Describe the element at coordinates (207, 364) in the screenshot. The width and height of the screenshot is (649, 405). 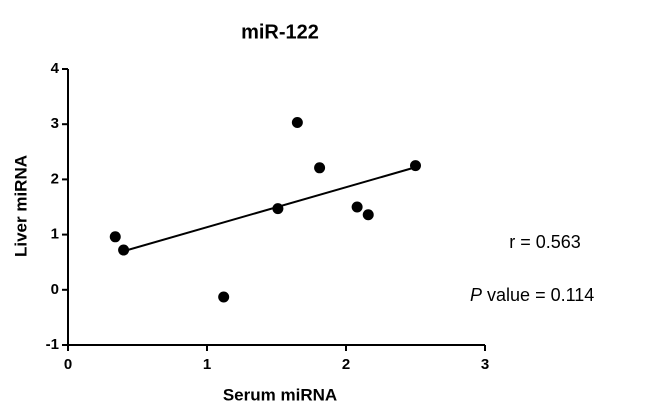
I see `x-tick-label: 1` at that location.